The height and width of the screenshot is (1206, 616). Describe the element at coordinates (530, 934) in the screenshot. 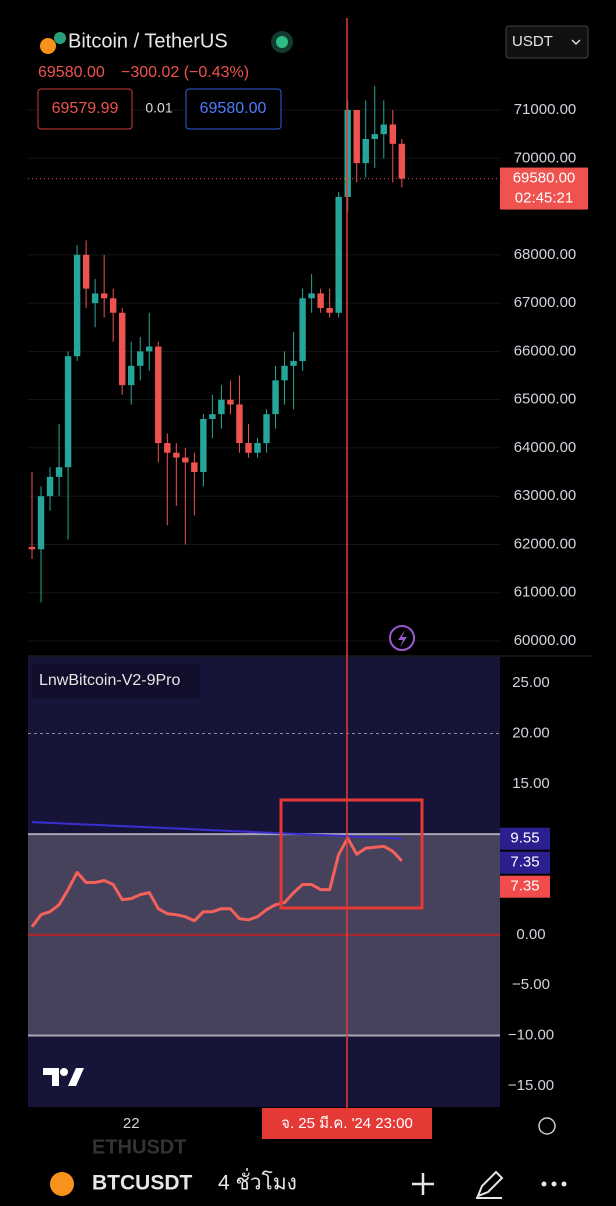

I see `y-tick-label: 0.00` at that location.